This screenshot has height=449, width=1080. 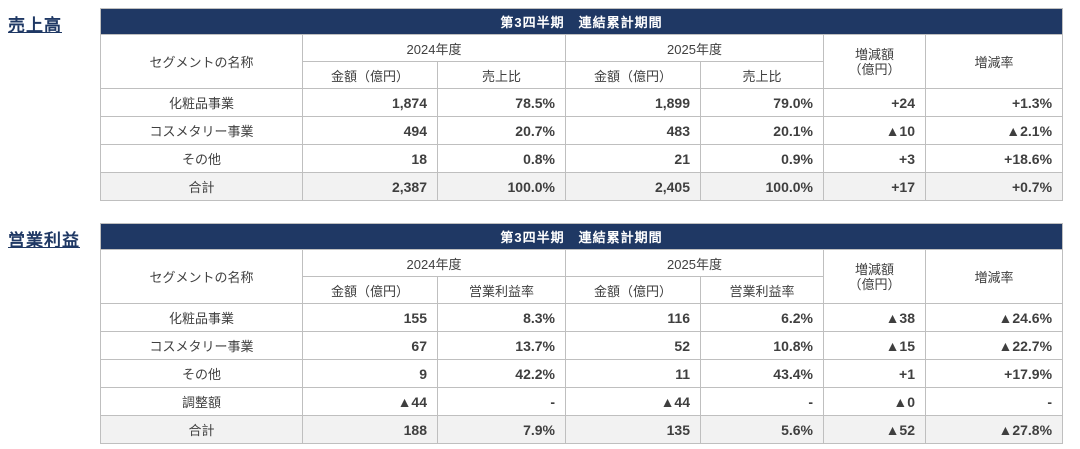 I want to click on value-cell: ▲10, so click(x=874, y=130).